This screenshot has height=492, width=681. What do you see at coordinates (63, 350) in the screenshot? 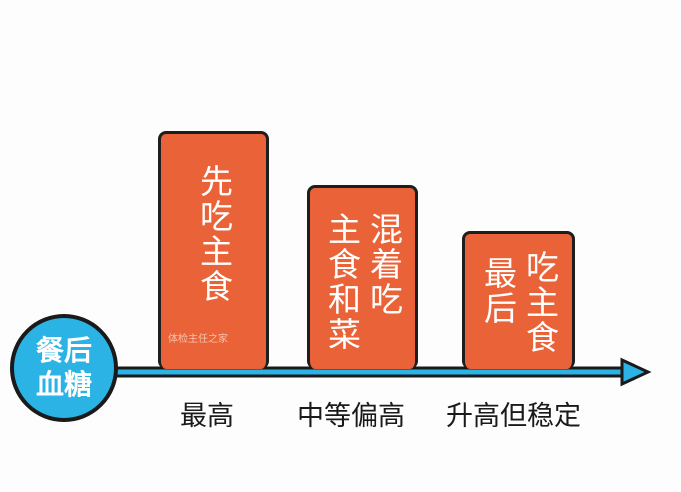
I see `axis-label-line-1: 餐后` at bounding box center [63, 350].